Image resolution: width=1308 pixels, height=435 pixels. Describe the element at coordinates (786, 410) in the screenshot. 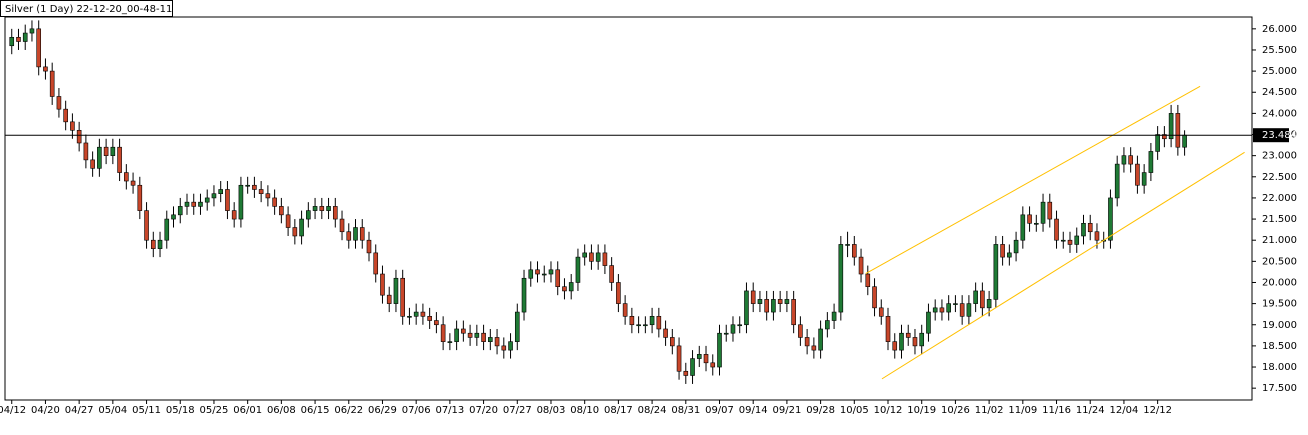

I see `x-tick-label: 09/21` at that location.